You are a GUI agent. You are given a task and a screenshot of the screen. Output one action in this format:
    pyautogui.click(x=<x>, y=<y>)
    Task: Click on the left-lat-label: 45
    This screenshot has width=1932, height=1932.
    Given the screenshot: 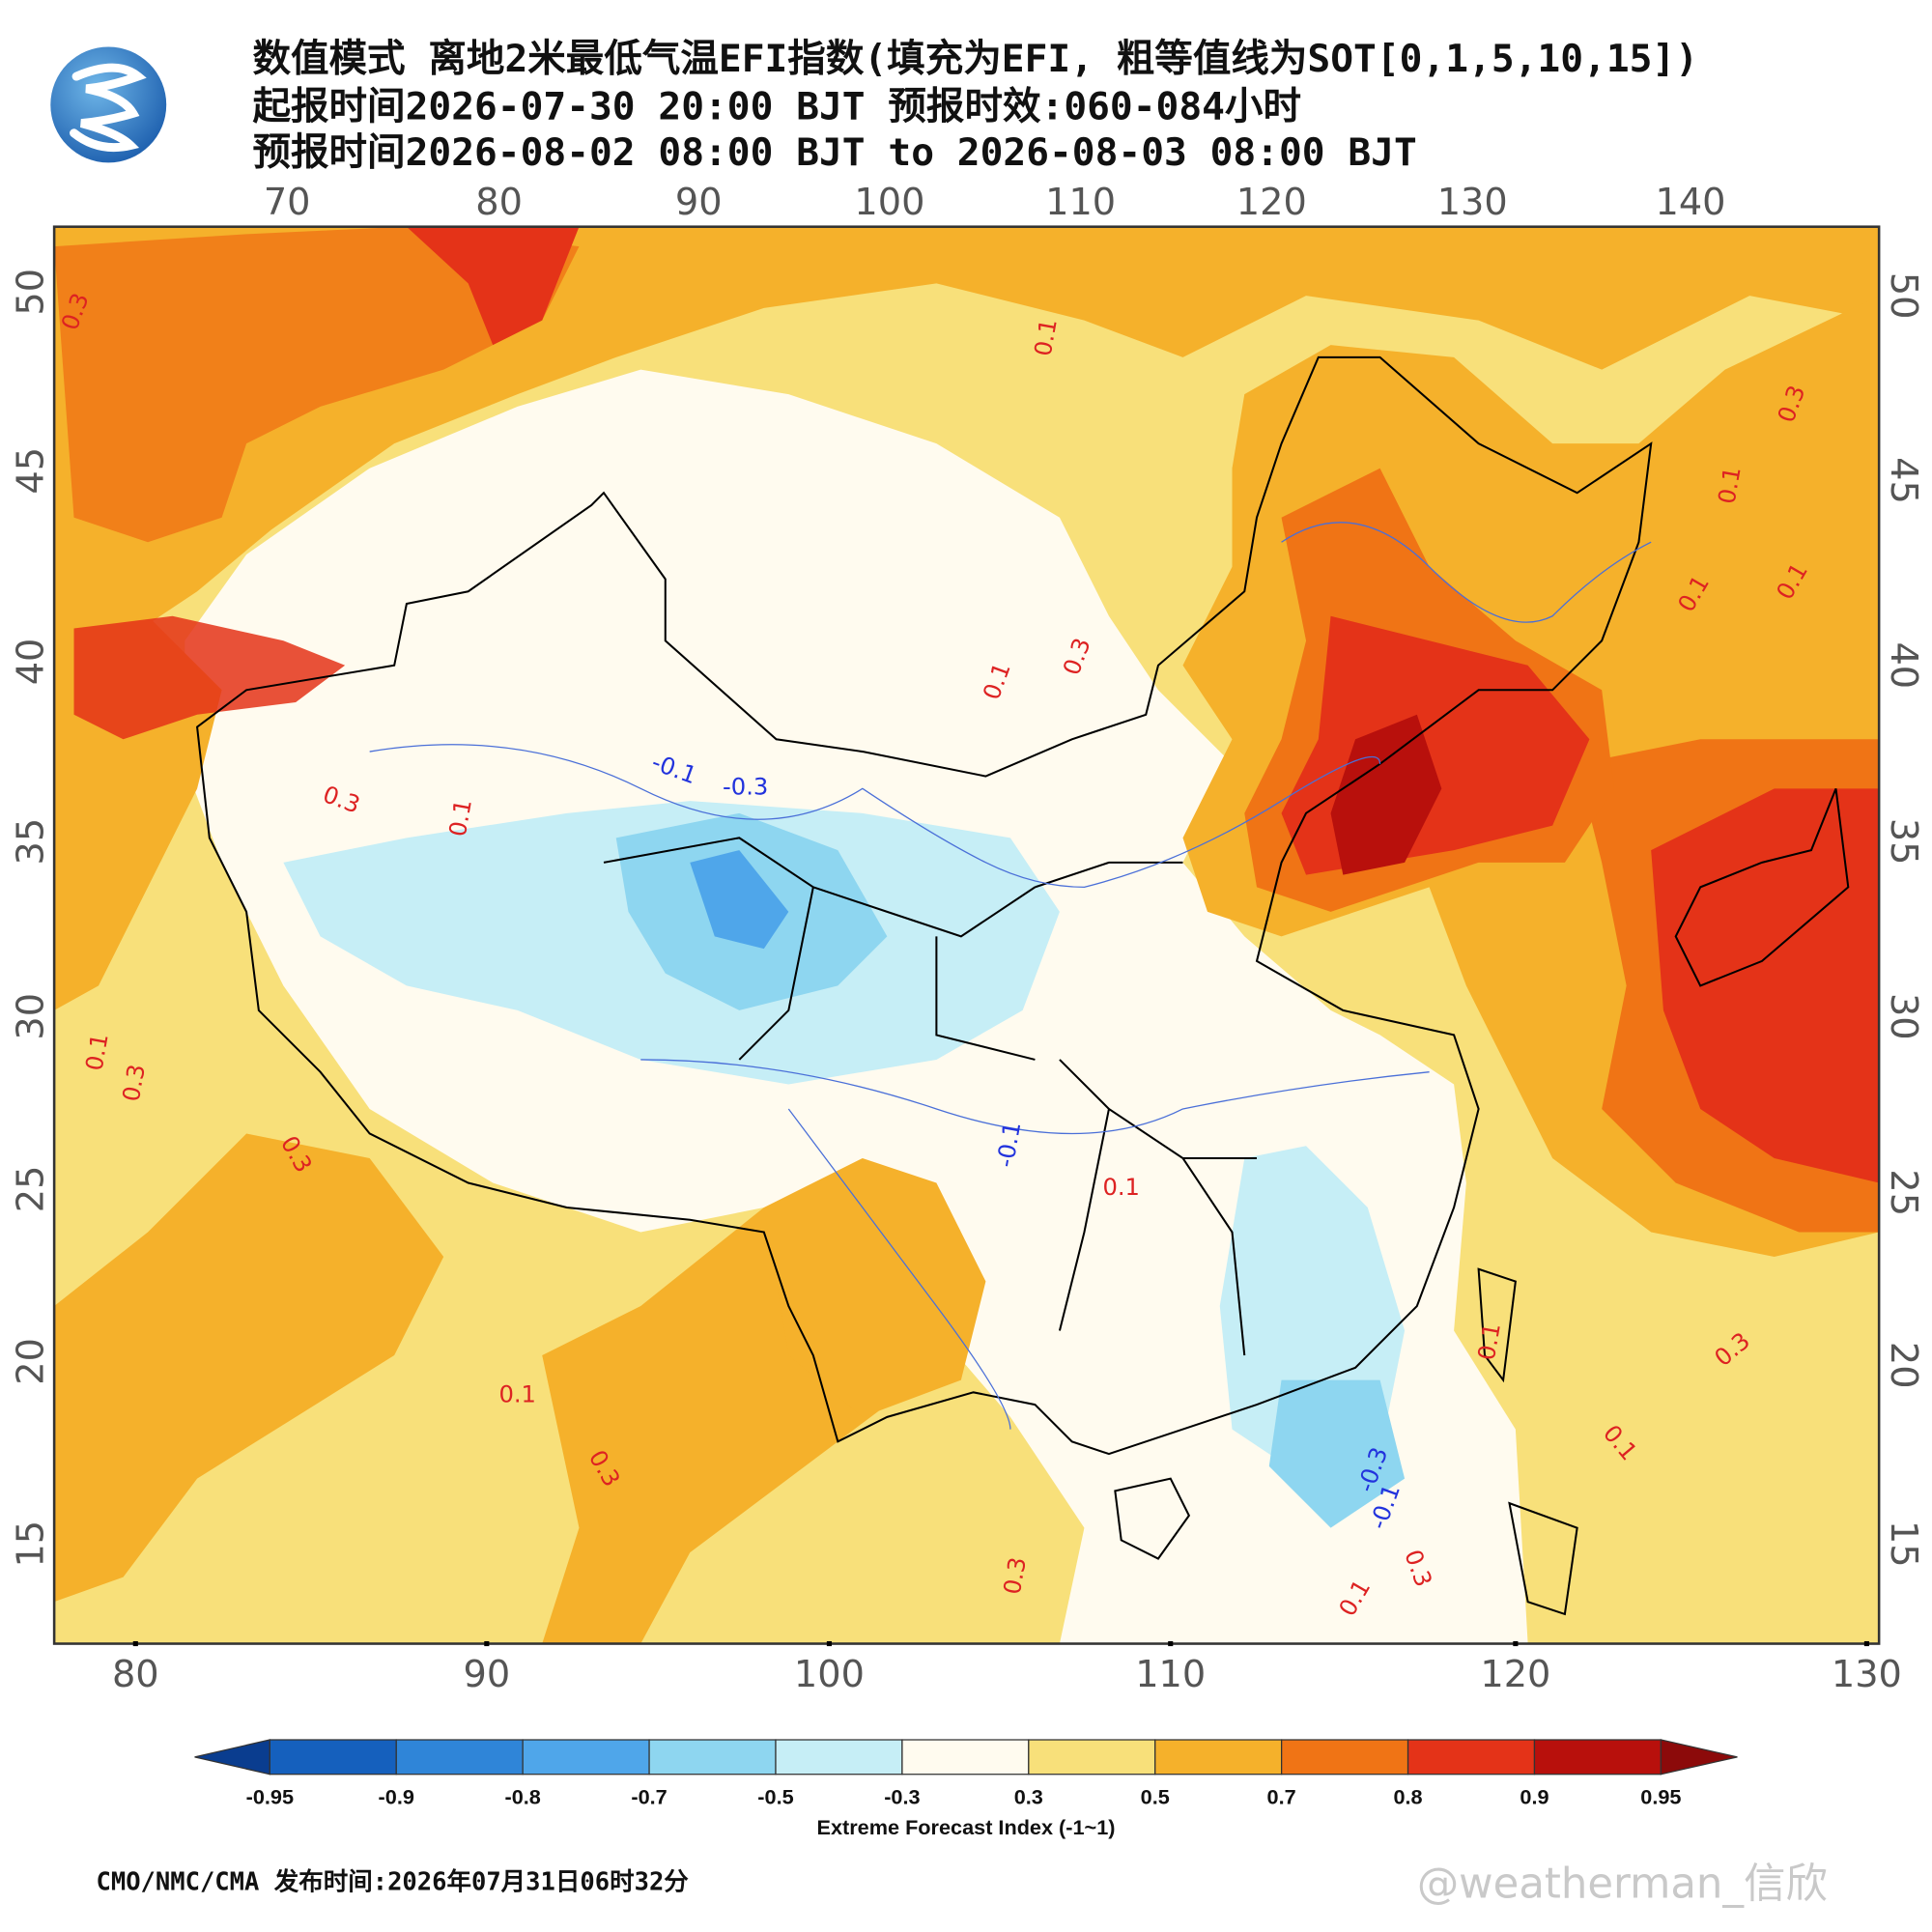 What is the action you would take?
    pyautogui.click(x=31, y=471)
    